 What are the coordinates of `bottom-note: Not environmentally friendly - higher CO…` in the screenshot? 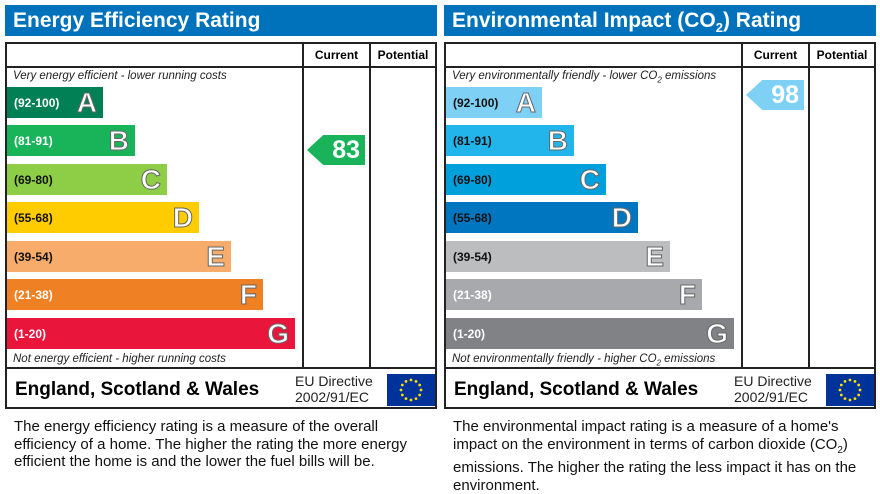 It's located at (584, 360).